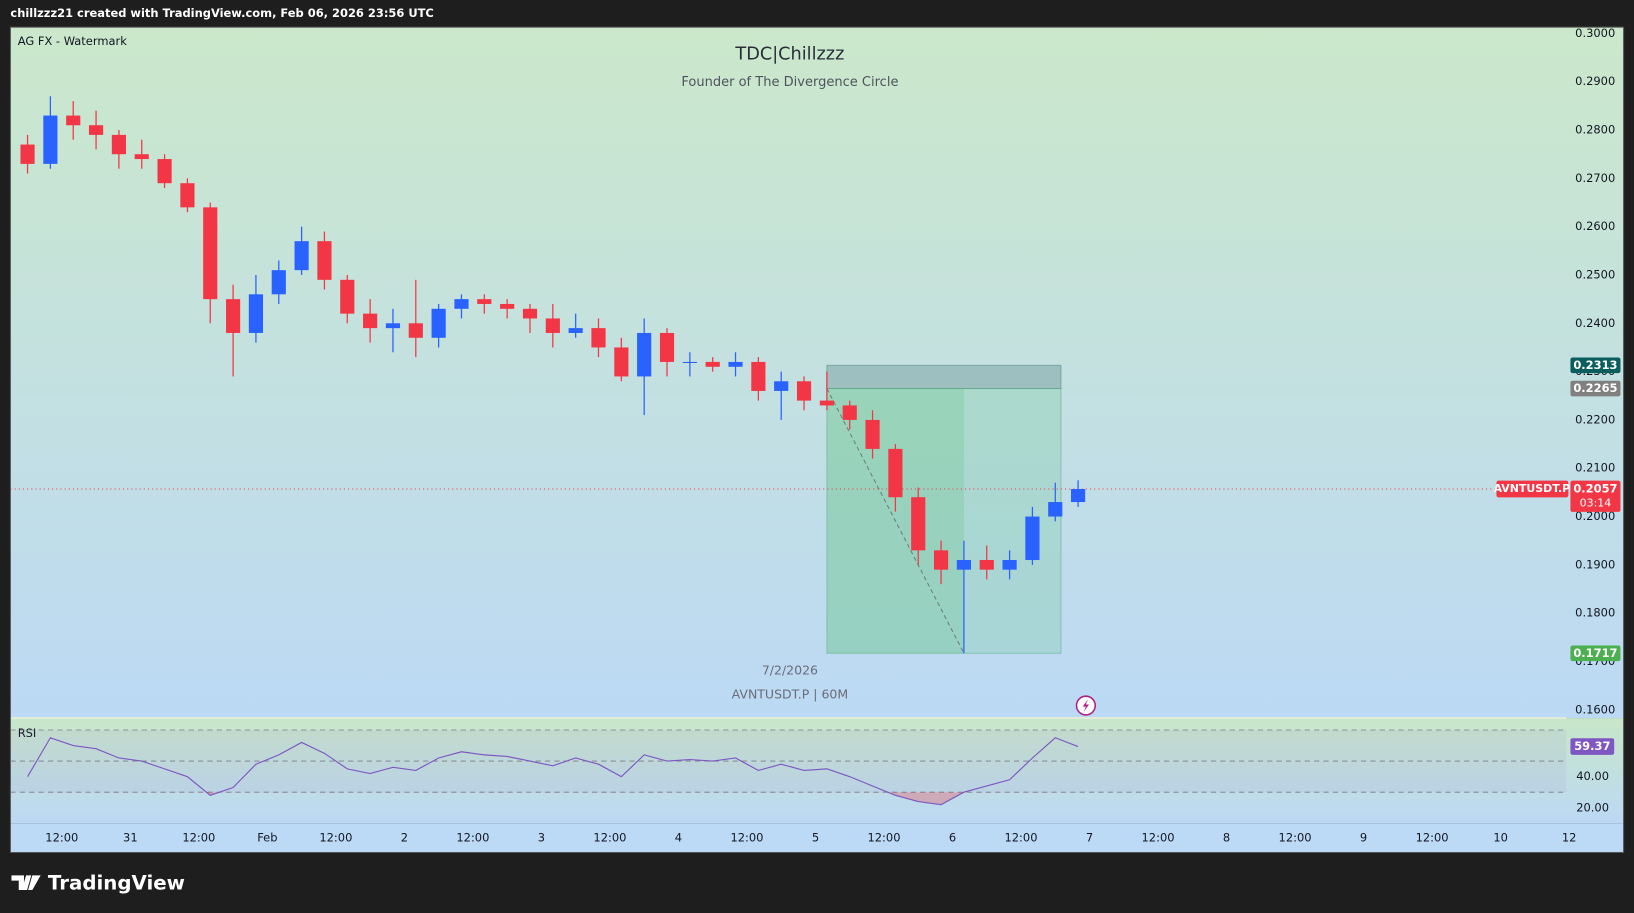 Image resolution: width=1634 pixels, height=913 pixels. I want to click on target-tag-bg, so click(1595, 653).